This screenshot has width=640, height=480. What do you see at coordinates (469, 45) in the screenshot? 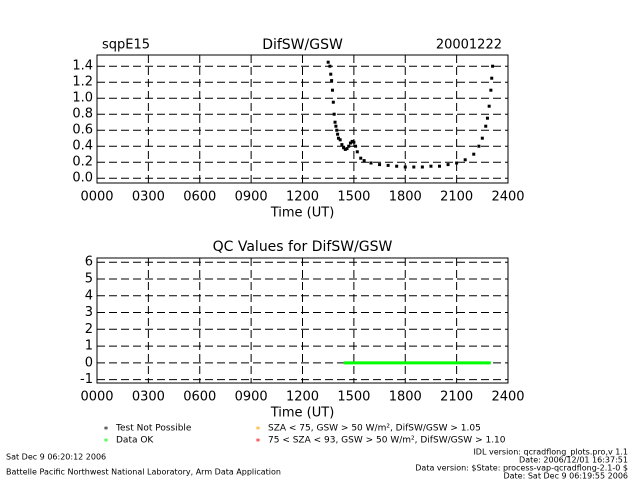
I see `date-label: 20001222` at bounding box center [469, 45].